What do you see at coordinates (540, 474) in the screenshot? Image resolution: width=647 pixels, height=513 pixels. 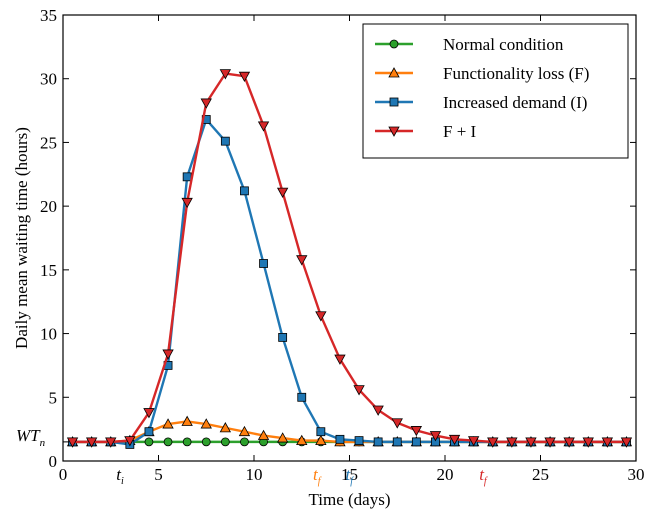 I see `x-tick-label: 25` at bounding box center [540, 474].